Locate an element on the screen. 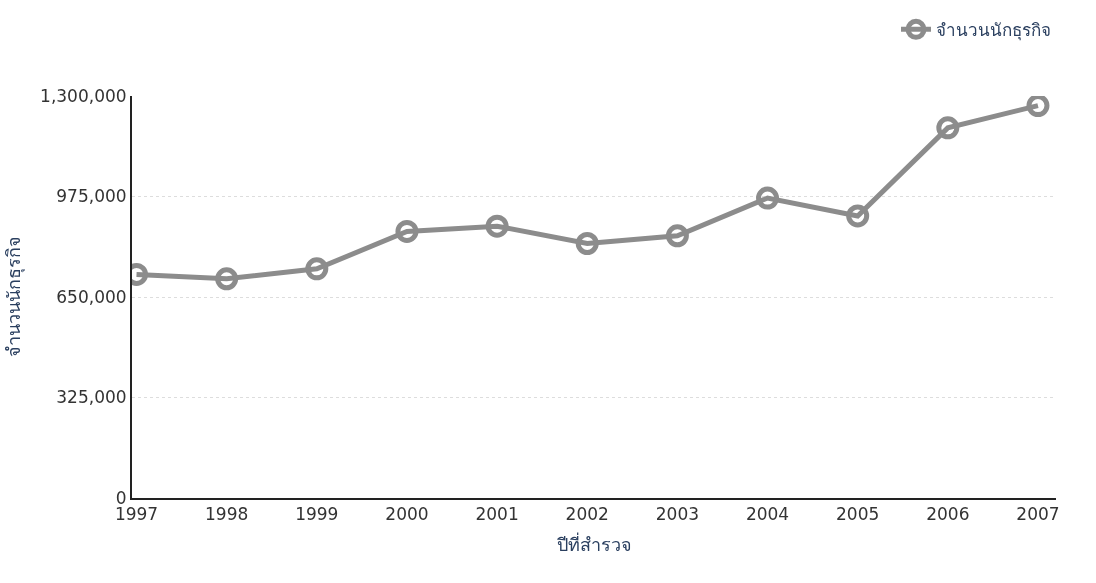  y-tick-label: 650,000 is located at coordinates (91, 296).